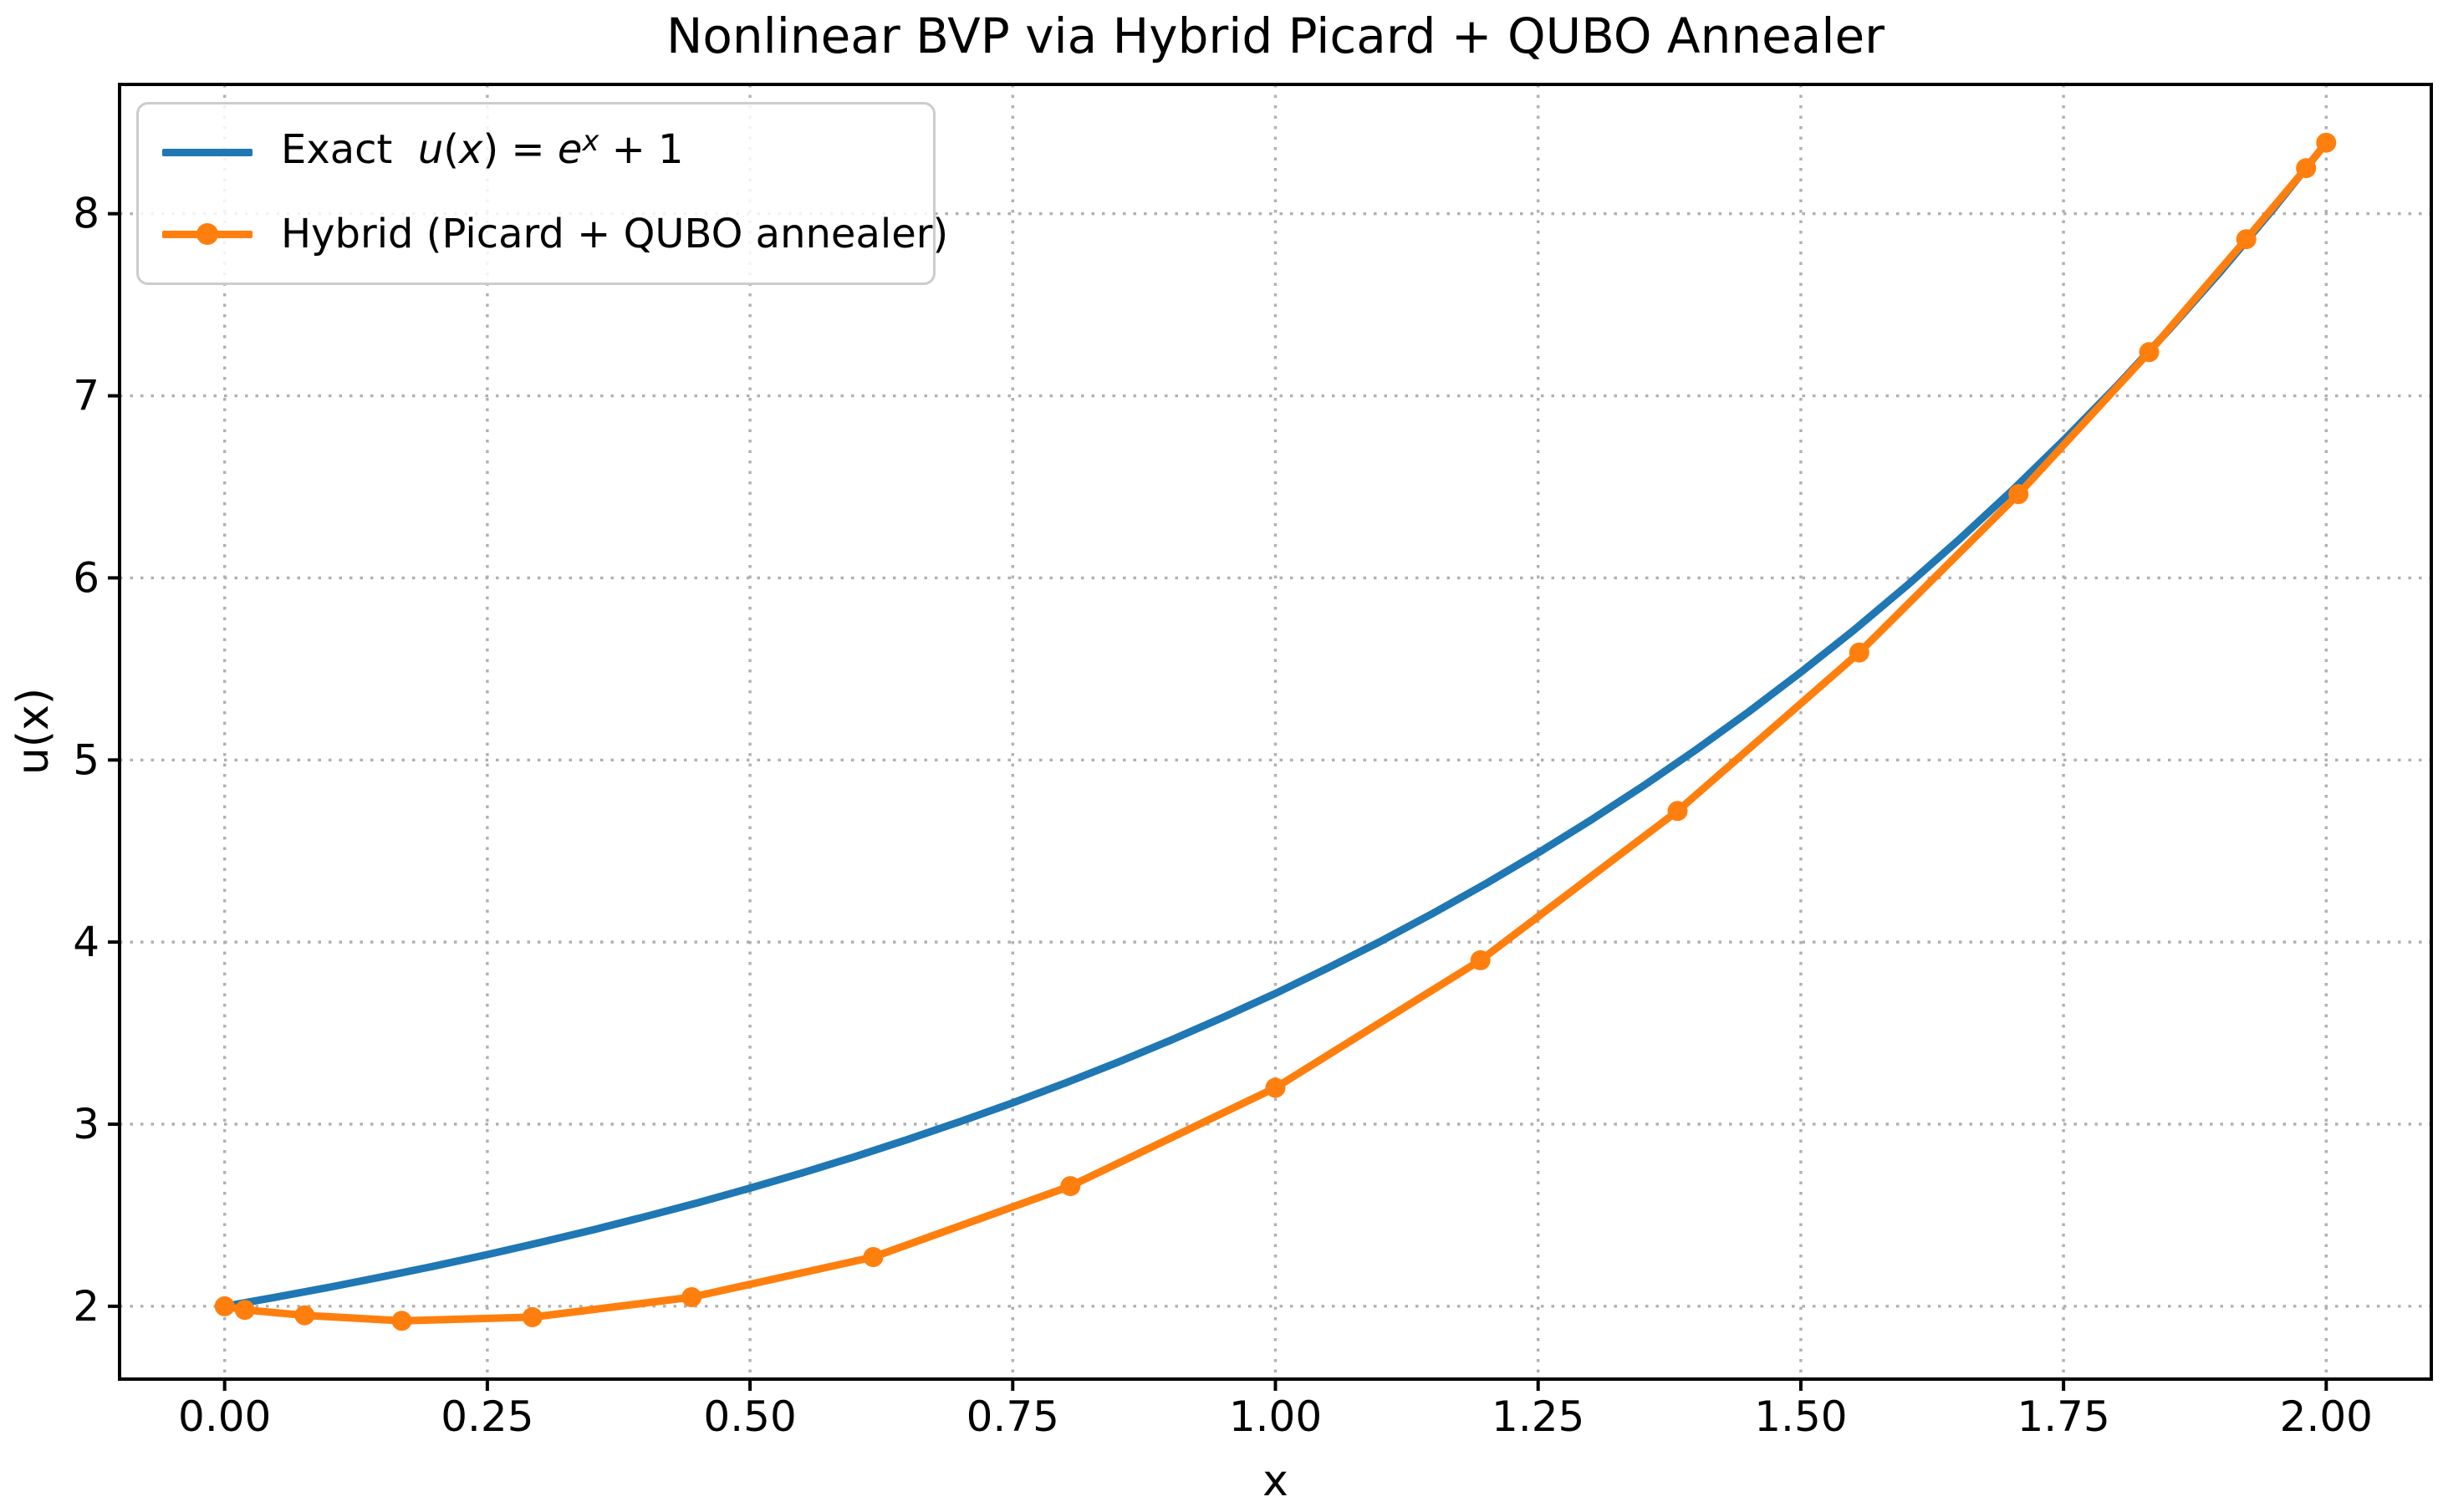 This screenshot has height=1512, width=2443. I want to click on legend-label-segment: Exact, so click(349, 149).